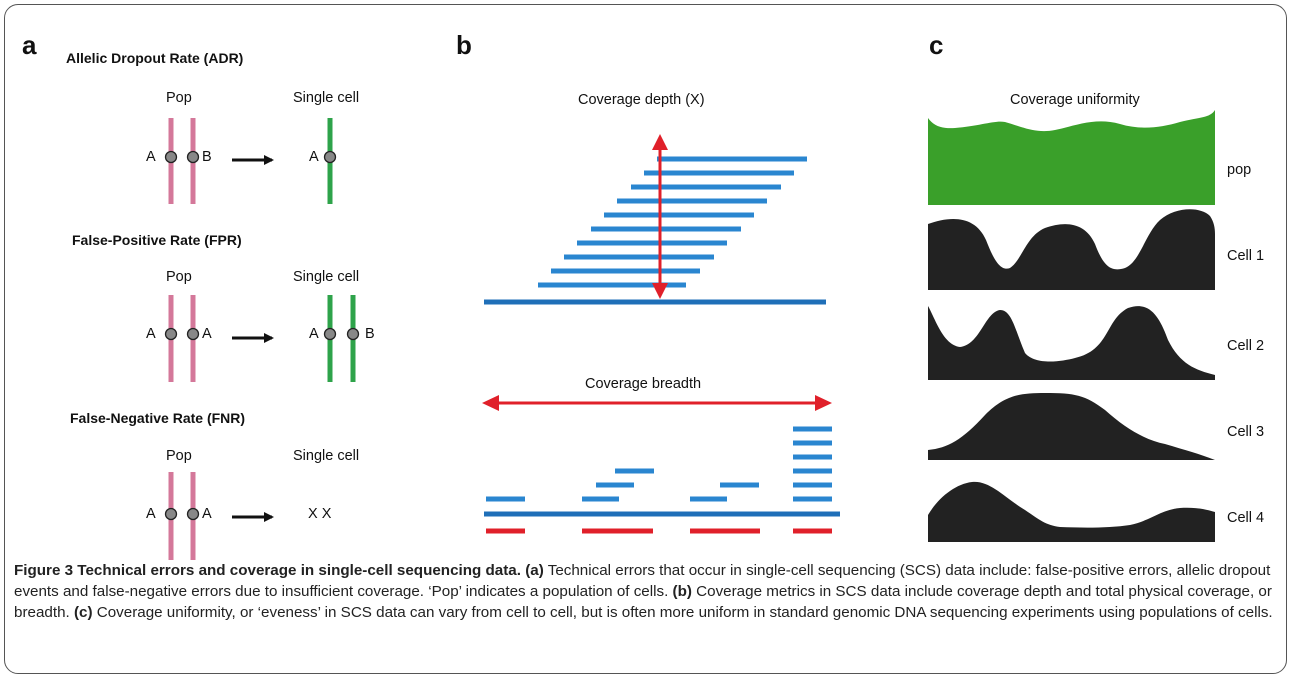 The width and height of the screenshot is (1293, 678). I want to click on track-label-cell-1: Cell 1, so click(1246, 256).